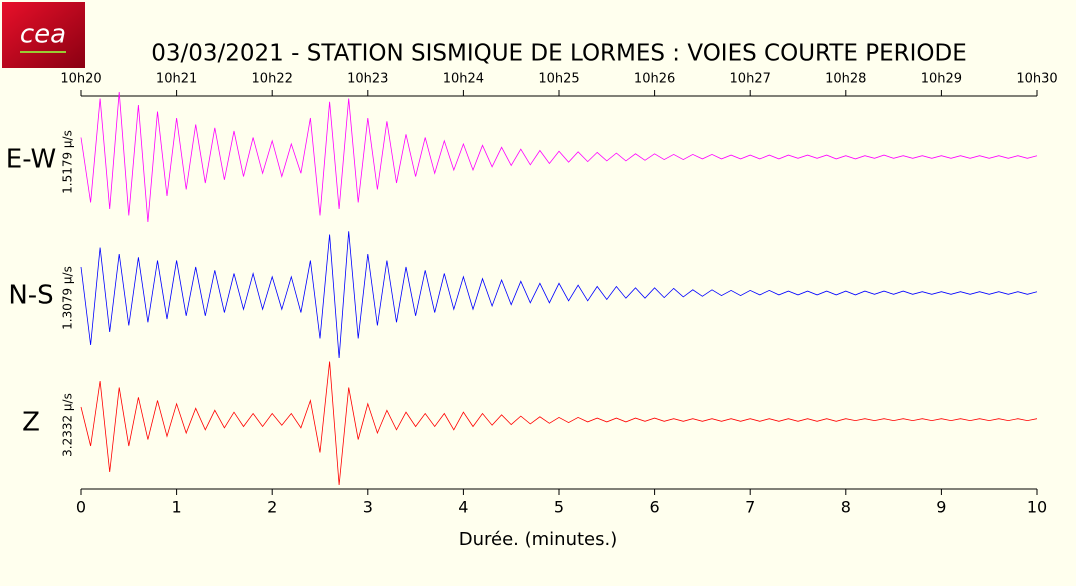  I want to click on trace-name: Z, so click(31, 423).